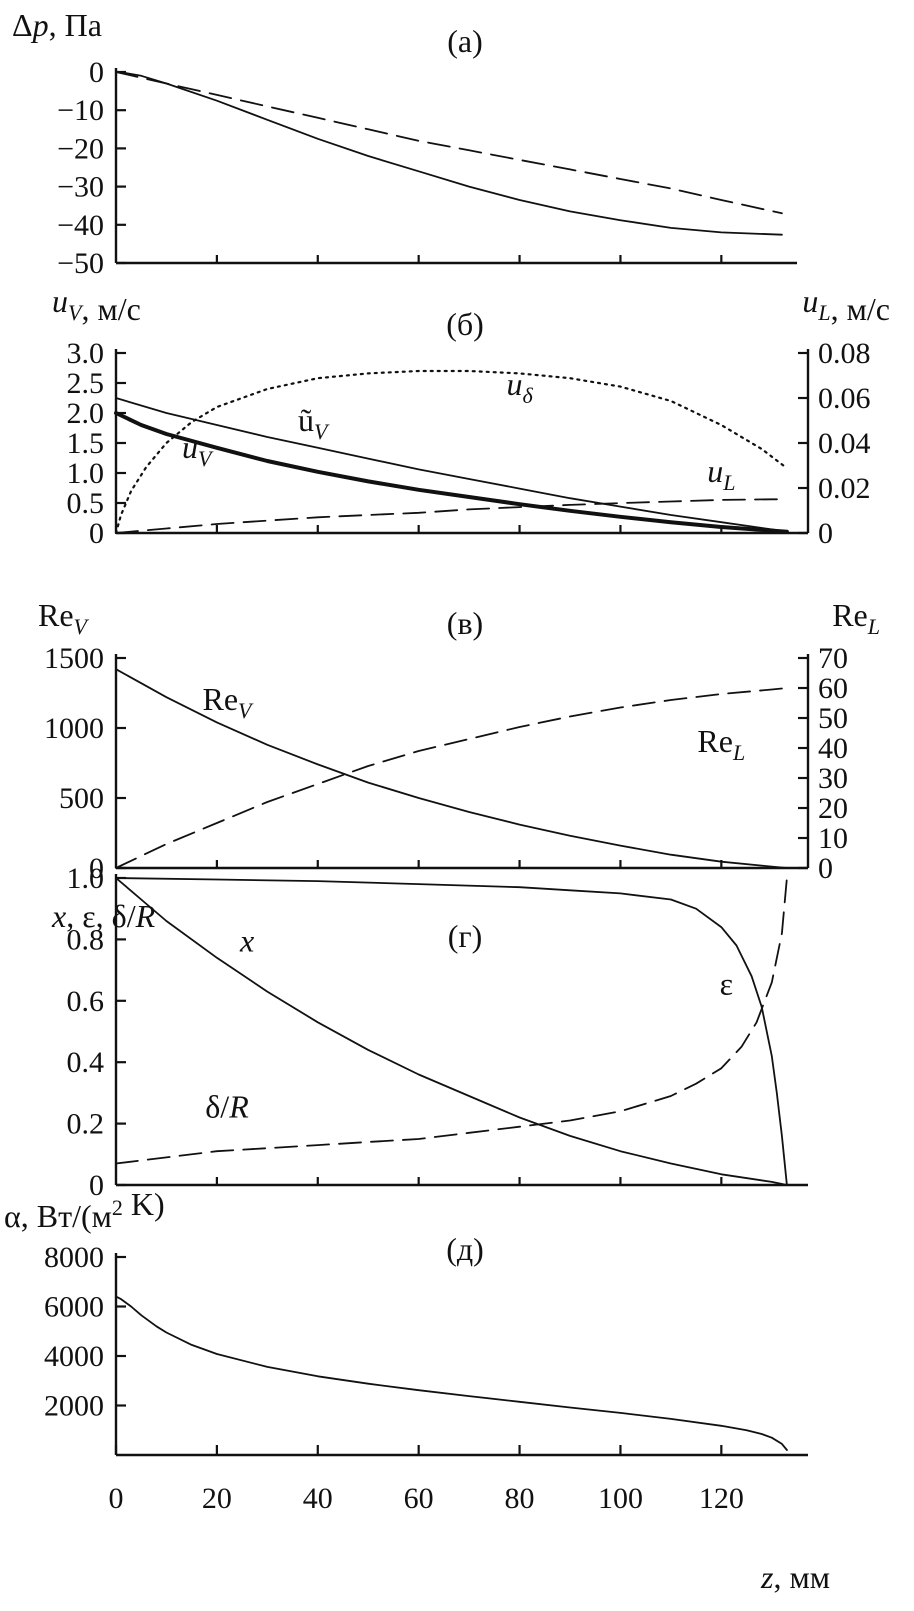 The height and width of the screenshot is (1611, 914). Describe the element at coordinates (833, 778) in the screenshot. I see `ytick-right-label-v: 30` at that location.